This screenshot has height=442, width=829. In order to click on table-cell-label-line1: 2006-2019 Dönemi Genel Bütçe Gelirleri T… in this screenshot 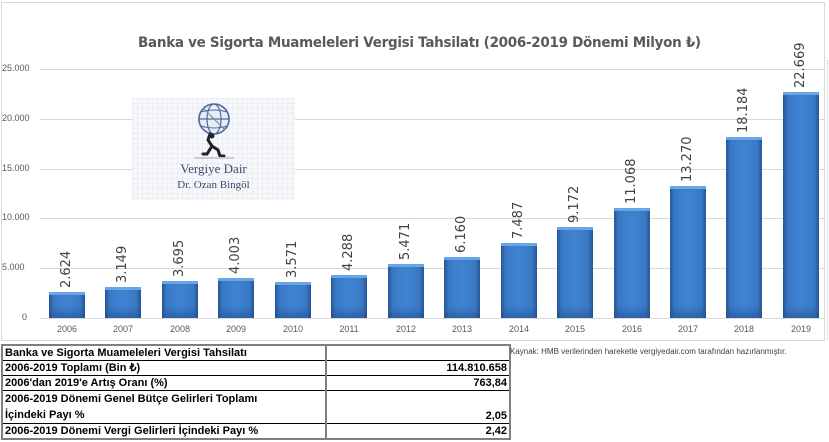, I will do `click(131, 399)`.